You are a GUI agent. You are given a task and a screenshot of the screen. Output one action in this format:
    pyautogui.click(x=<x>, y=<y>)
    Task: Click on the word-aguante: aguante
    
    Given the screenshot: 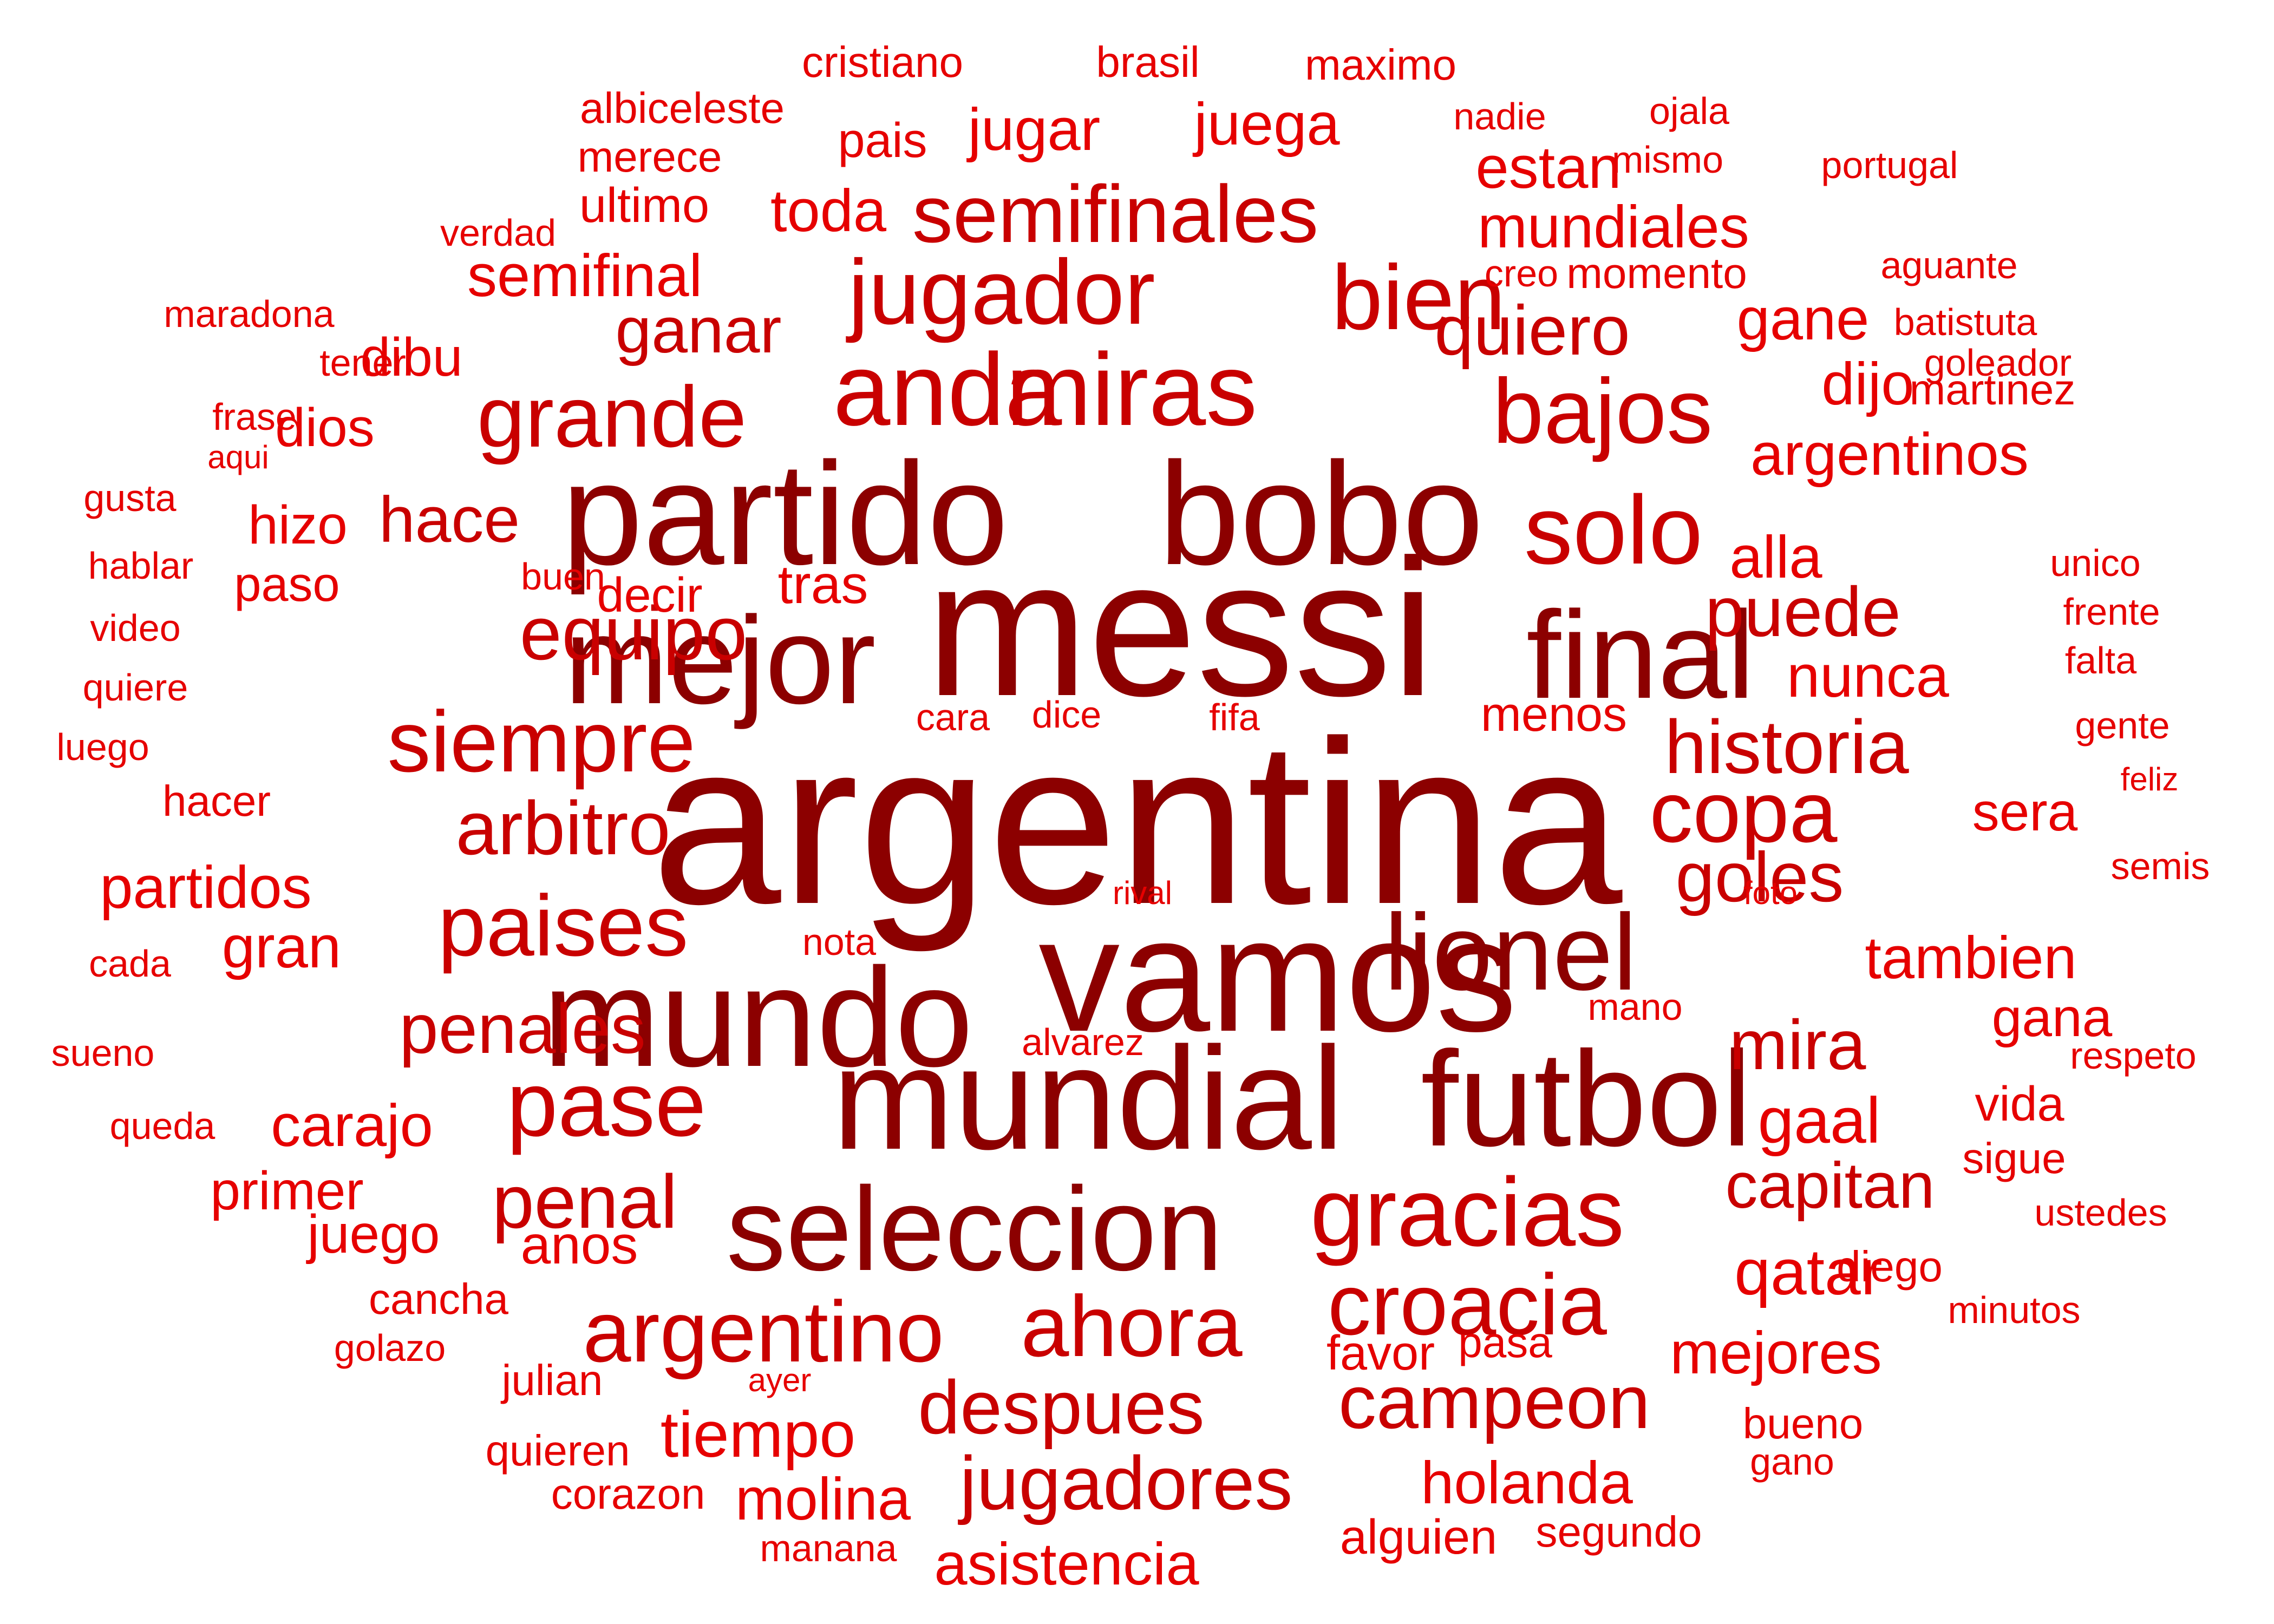 What is the action you would take?
    pyautogui.click(x=1949, y=265)
    